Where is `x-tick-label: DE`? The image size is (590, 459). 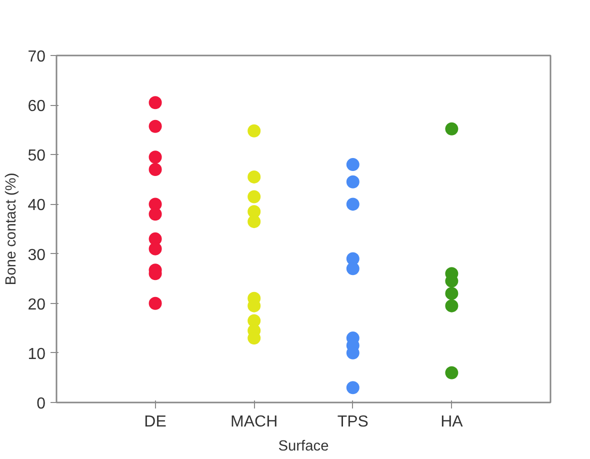
x-tick-label: DE is located at coordinates (155, 422).